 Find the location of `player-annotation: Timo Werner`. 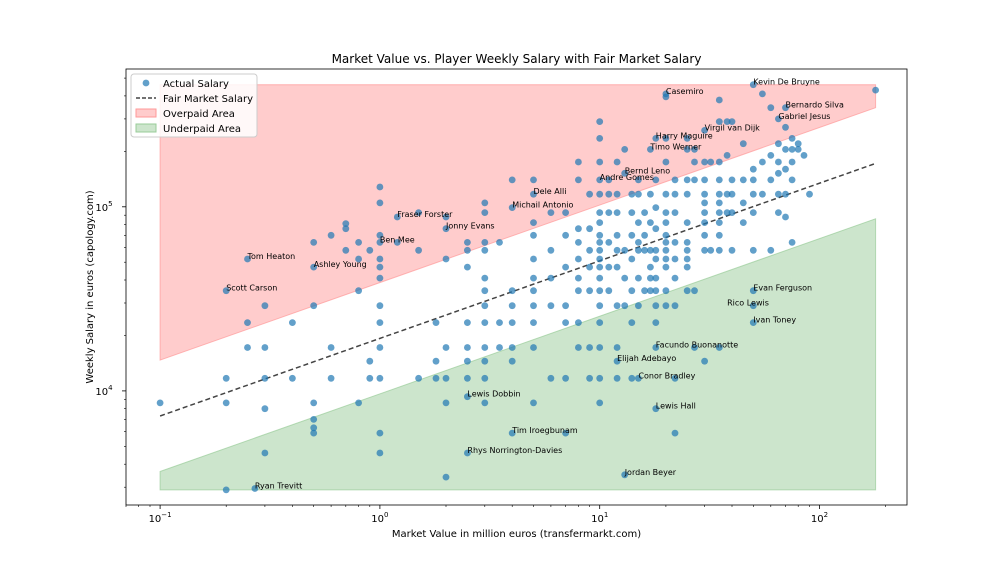

player-annotation: Timo Werner is located at coordinates (675, 146).